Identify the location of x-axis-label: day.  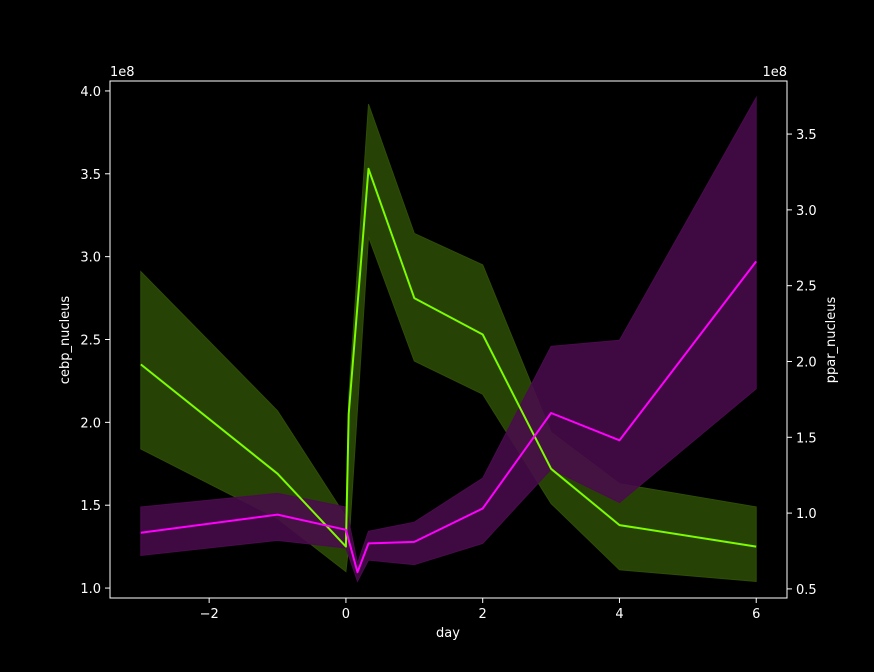
(448, 633).